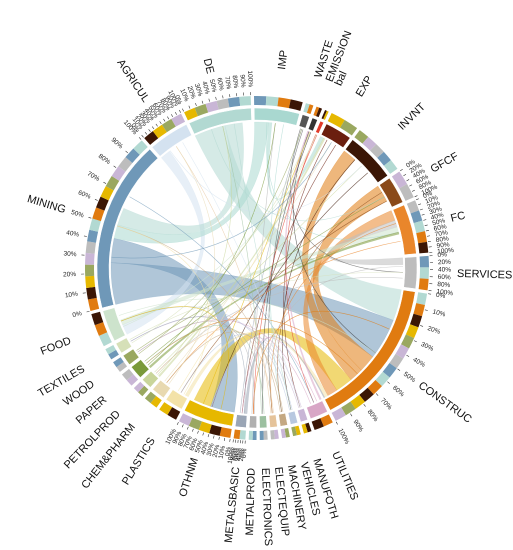  I want to click on sector-arc-fc, so click(404, 230).